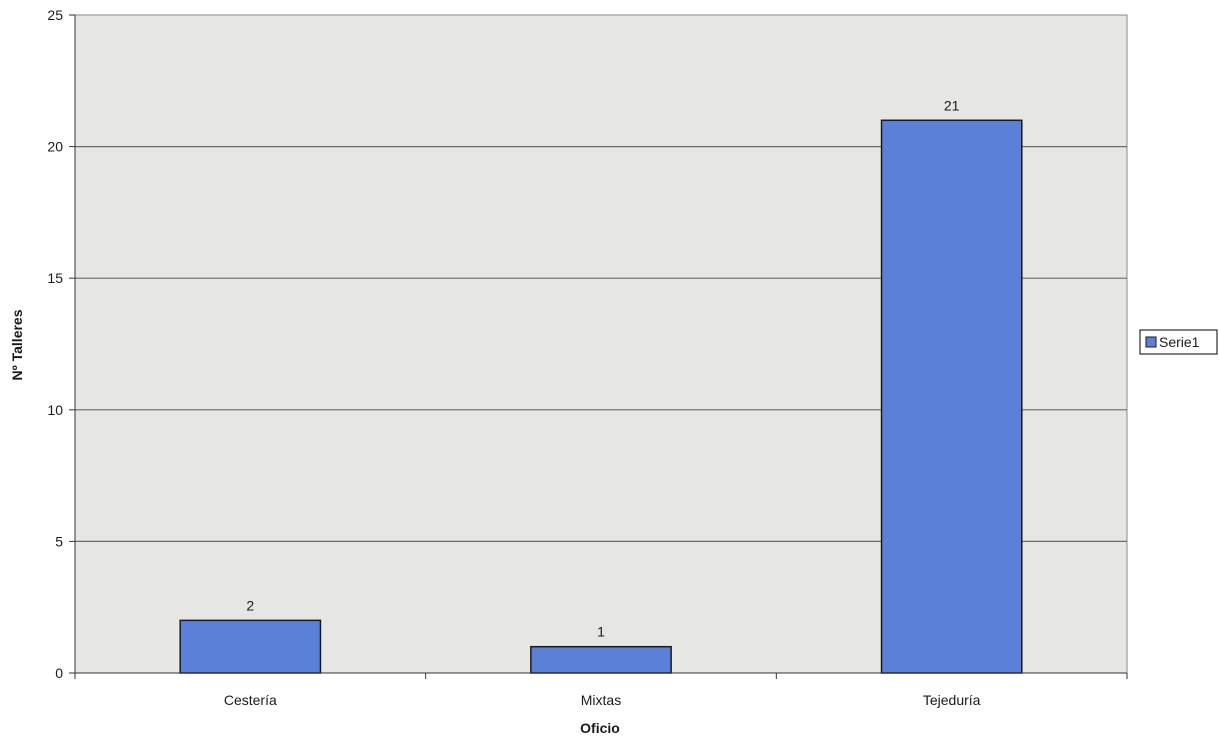  What do you see at coordinates (601, 632) in the screenshot?
I see `data-label: 1` at bounding box center [601, 632].